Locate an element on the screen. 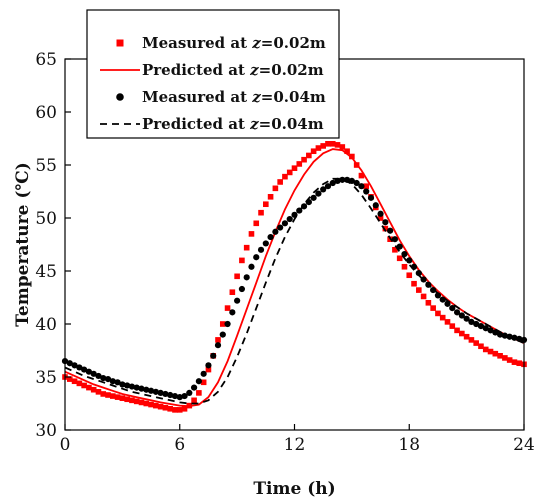  y-tick-label: 60 is located at coordinates (46, 113).